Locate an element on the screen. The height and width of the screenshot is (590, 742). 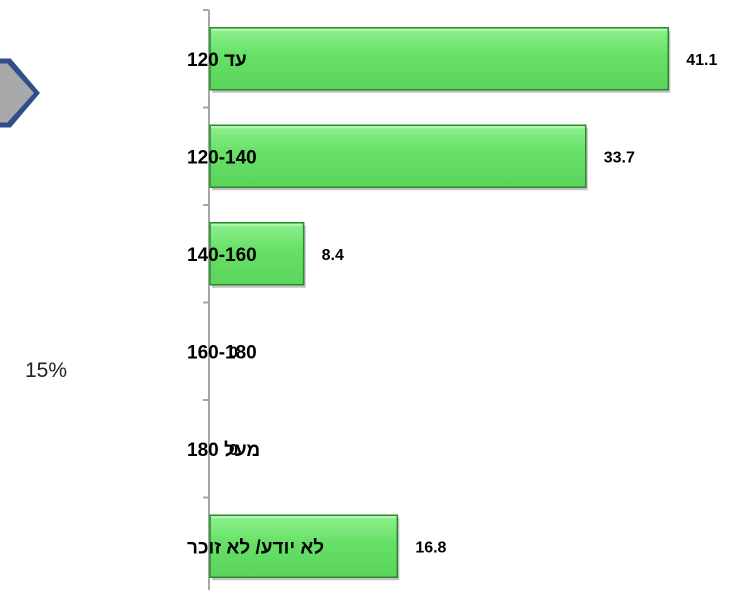
category-axis is located at coordinates (206, 299).